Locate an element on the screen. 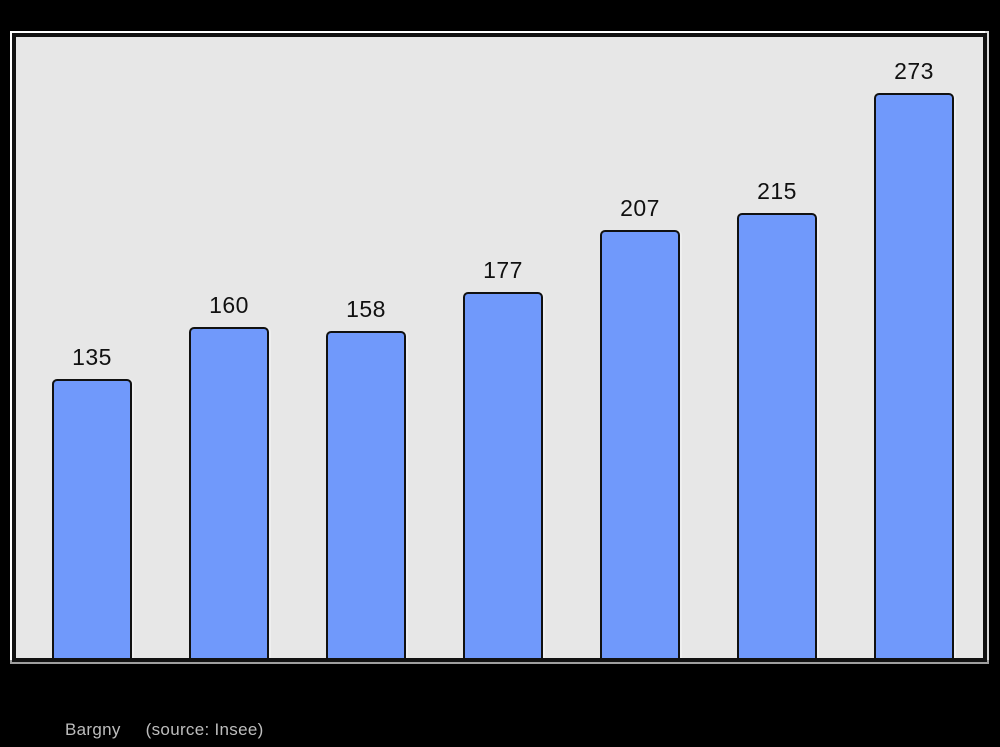 The image size is (1000, 747). bar-value-label: 177 is located at coordinates (503, 270).